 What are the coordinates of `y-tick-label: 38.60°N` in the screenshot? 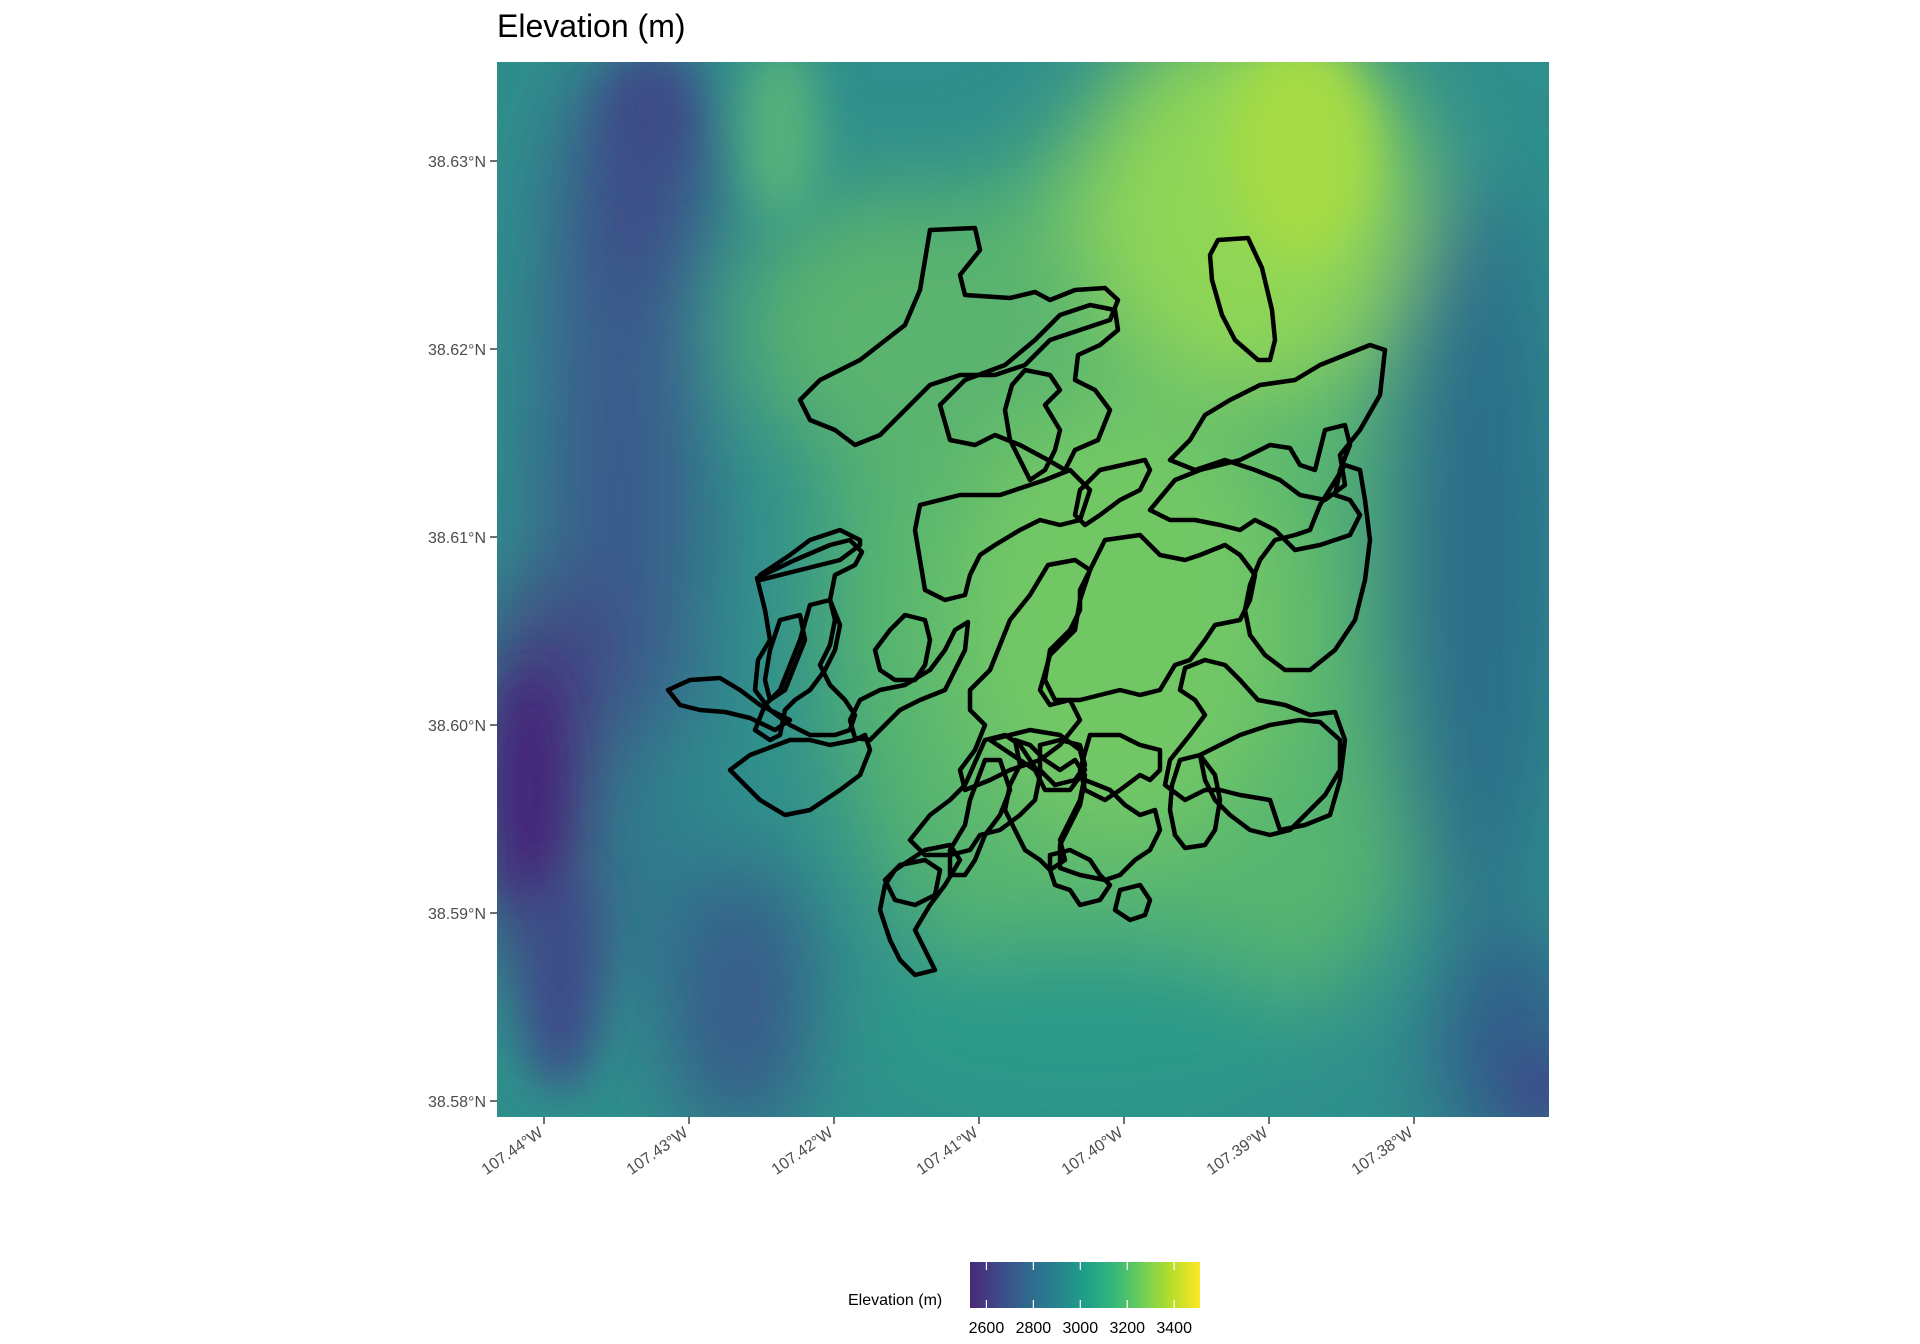 It's located at (457, 726).